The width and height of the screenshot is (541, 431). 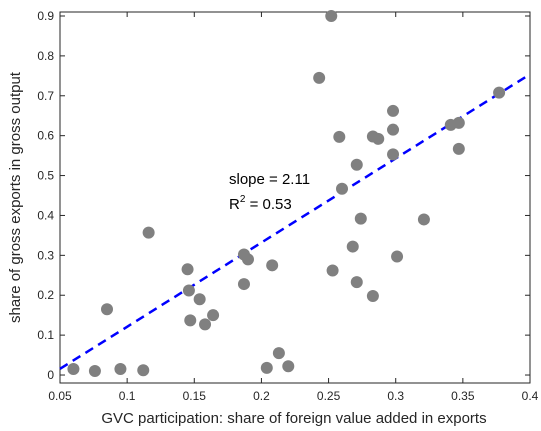 What do you see at coordinates (195, 396) in the screenshot?
I see `x-tick-label: 0.15` at bounding box center [195, 396].